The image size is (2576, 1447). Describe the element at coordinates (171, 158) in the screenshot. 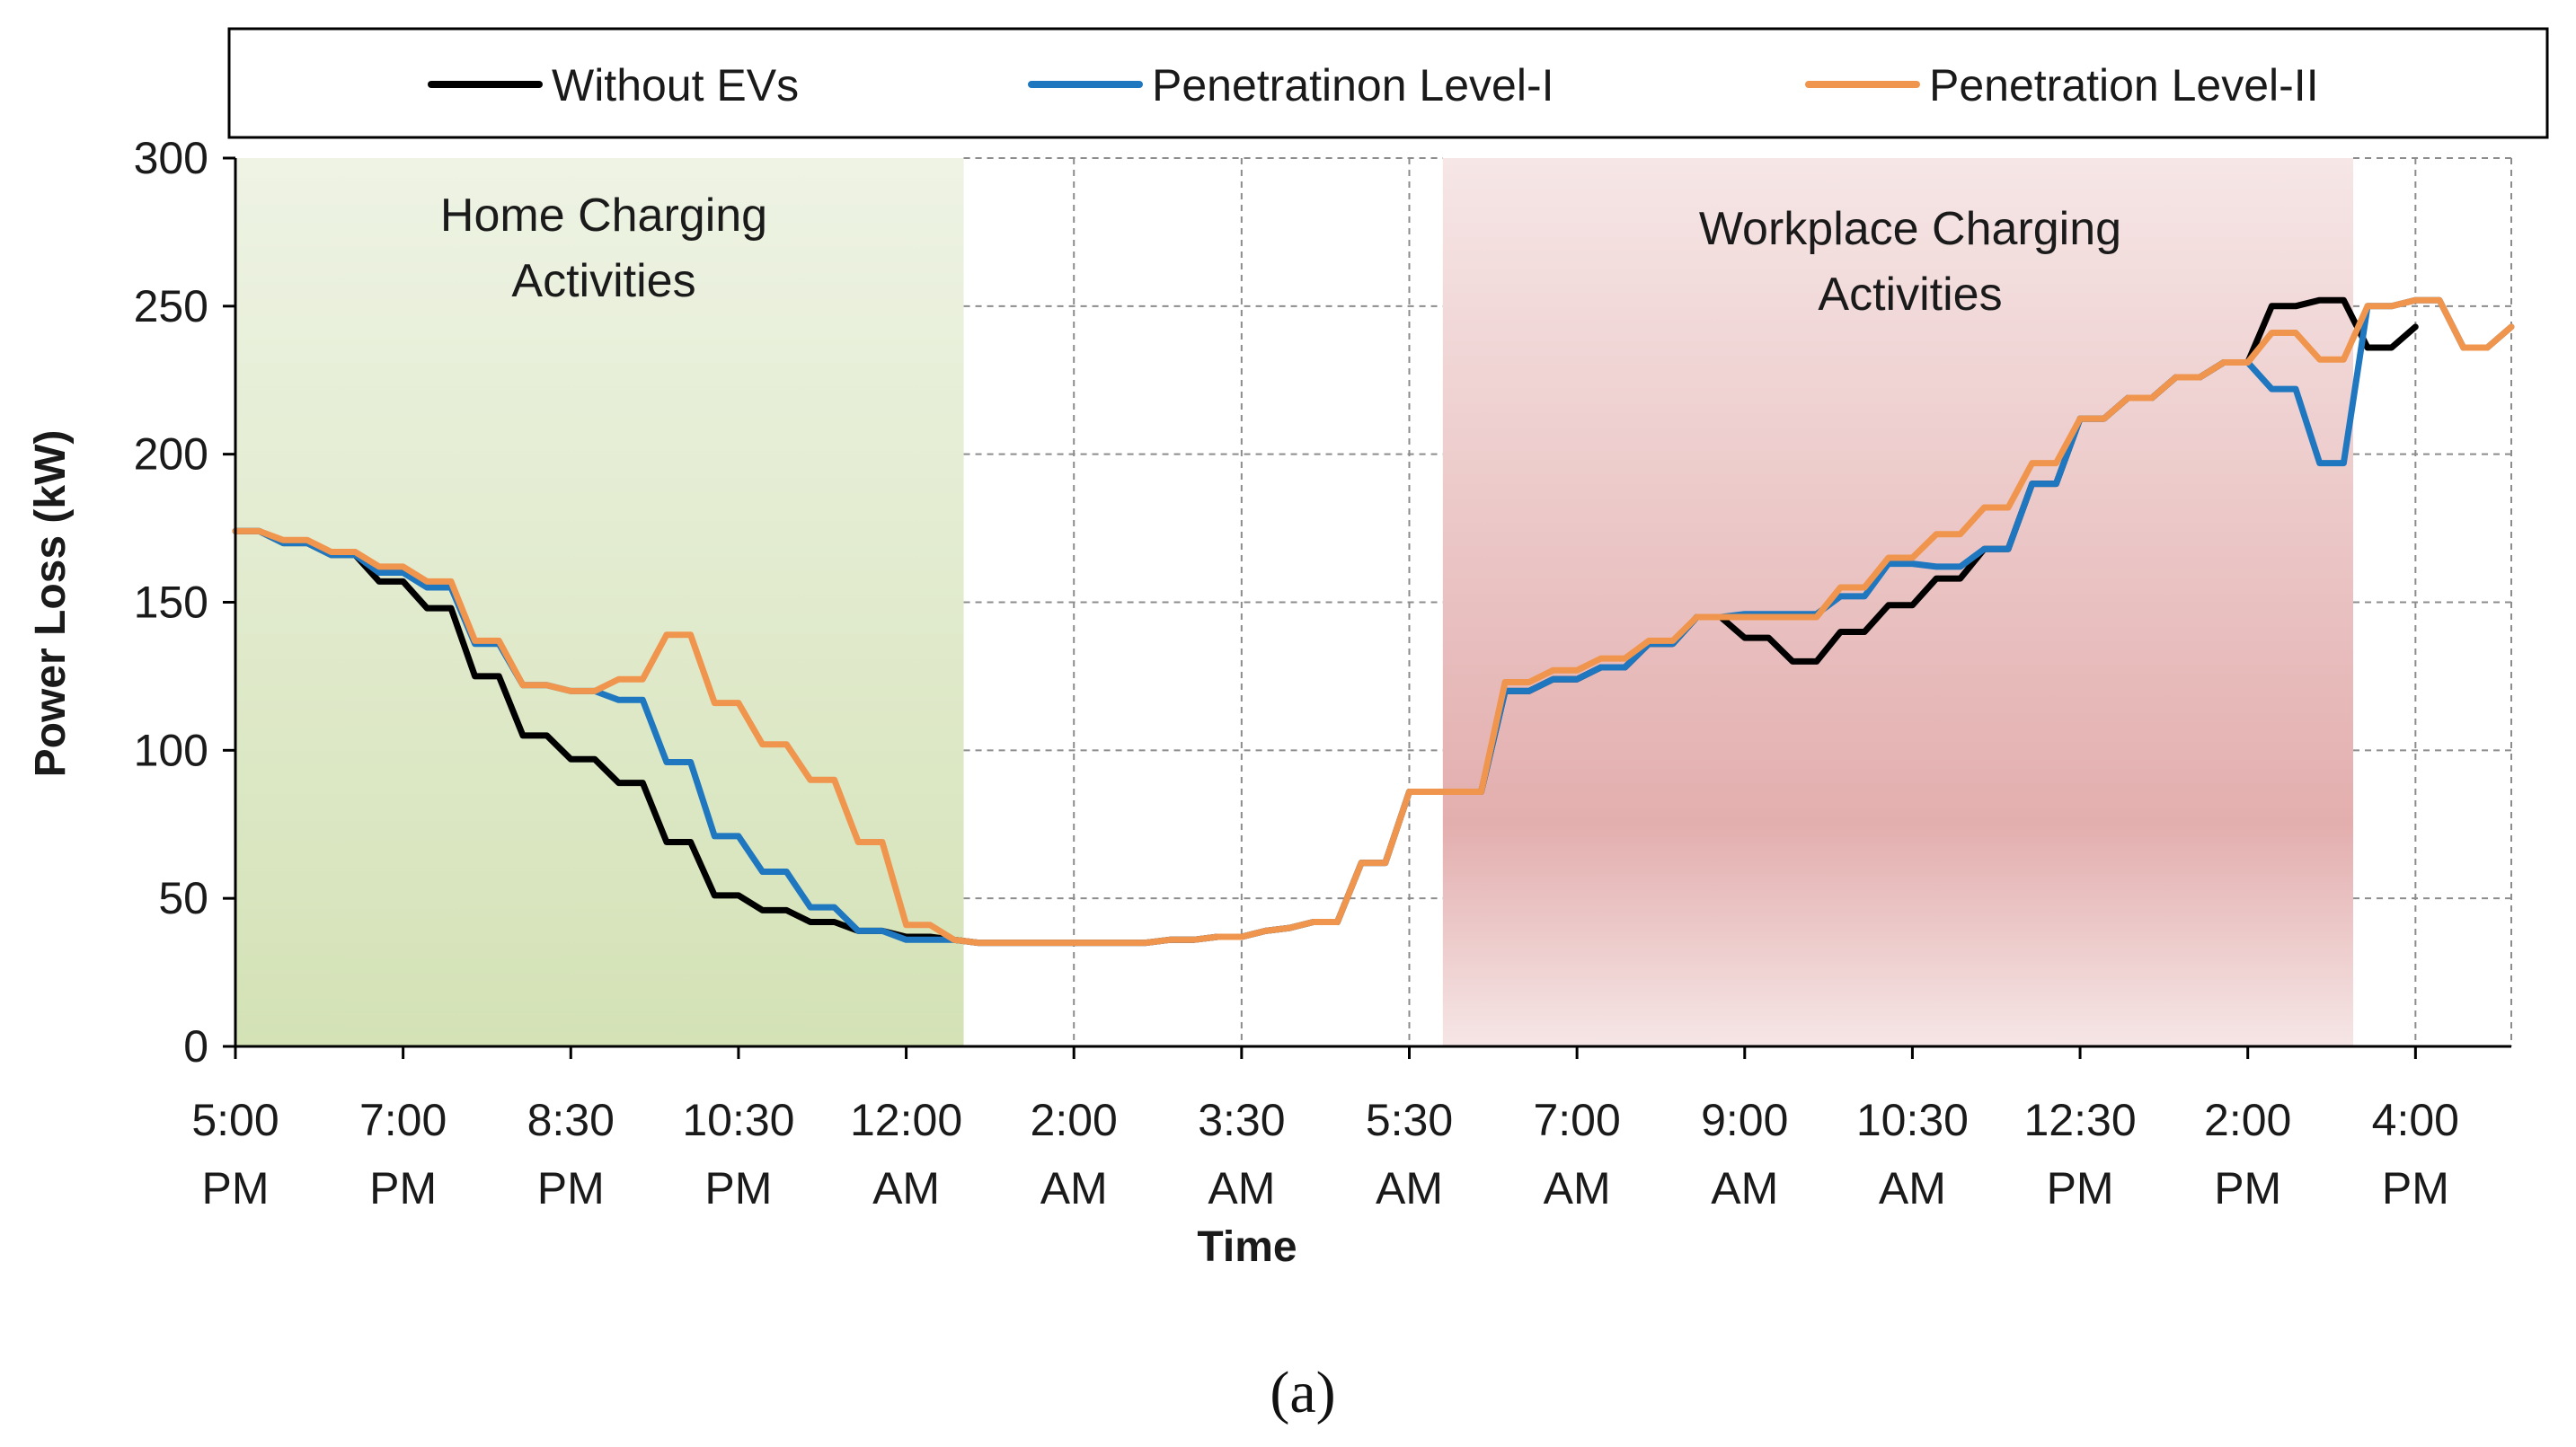

I see `y-tick-label-300: 300` at that location.